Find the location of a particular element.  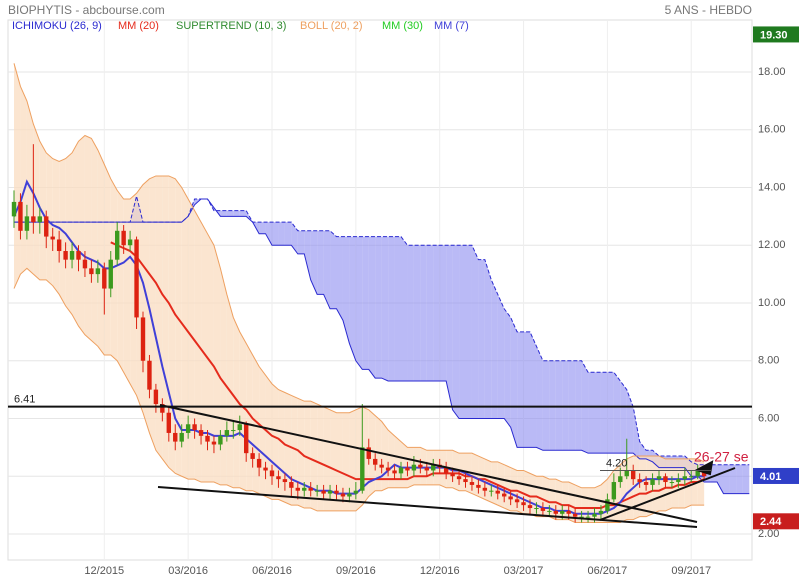

price-tag-label: 19.30 is located at coordinates (774, 35).